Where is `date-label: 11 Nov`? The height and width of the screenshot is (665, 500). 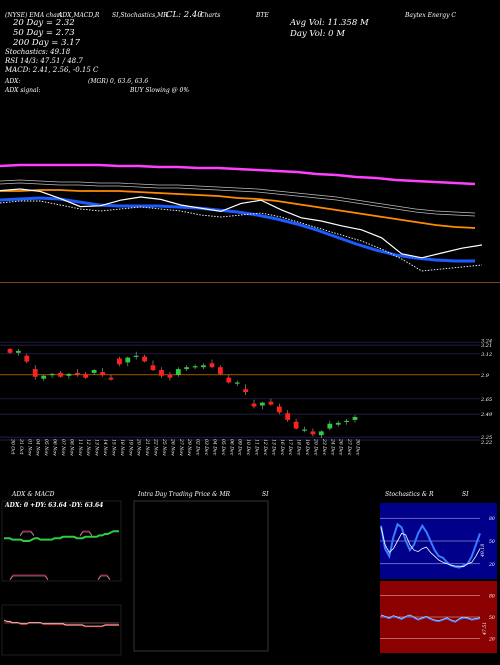 date-label: 11 Nov is located at coordinates (80, 447).